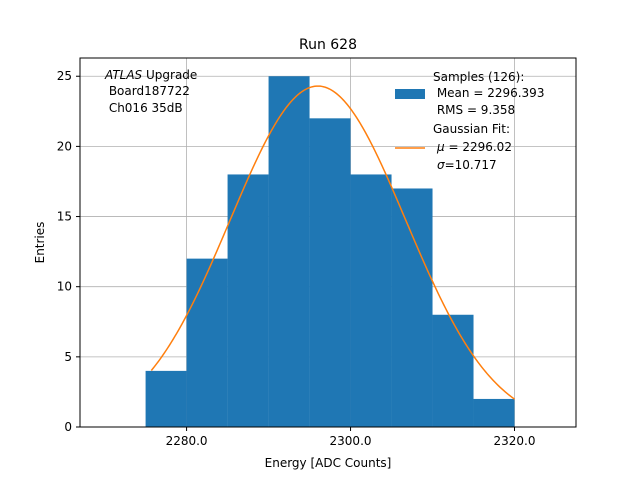 The width and height of the screenshot is (640, 480). What do you see at coordinates (328, 45) in the screenshot?
I see `chart-title: Run 628` at bounding box center [328, 45].